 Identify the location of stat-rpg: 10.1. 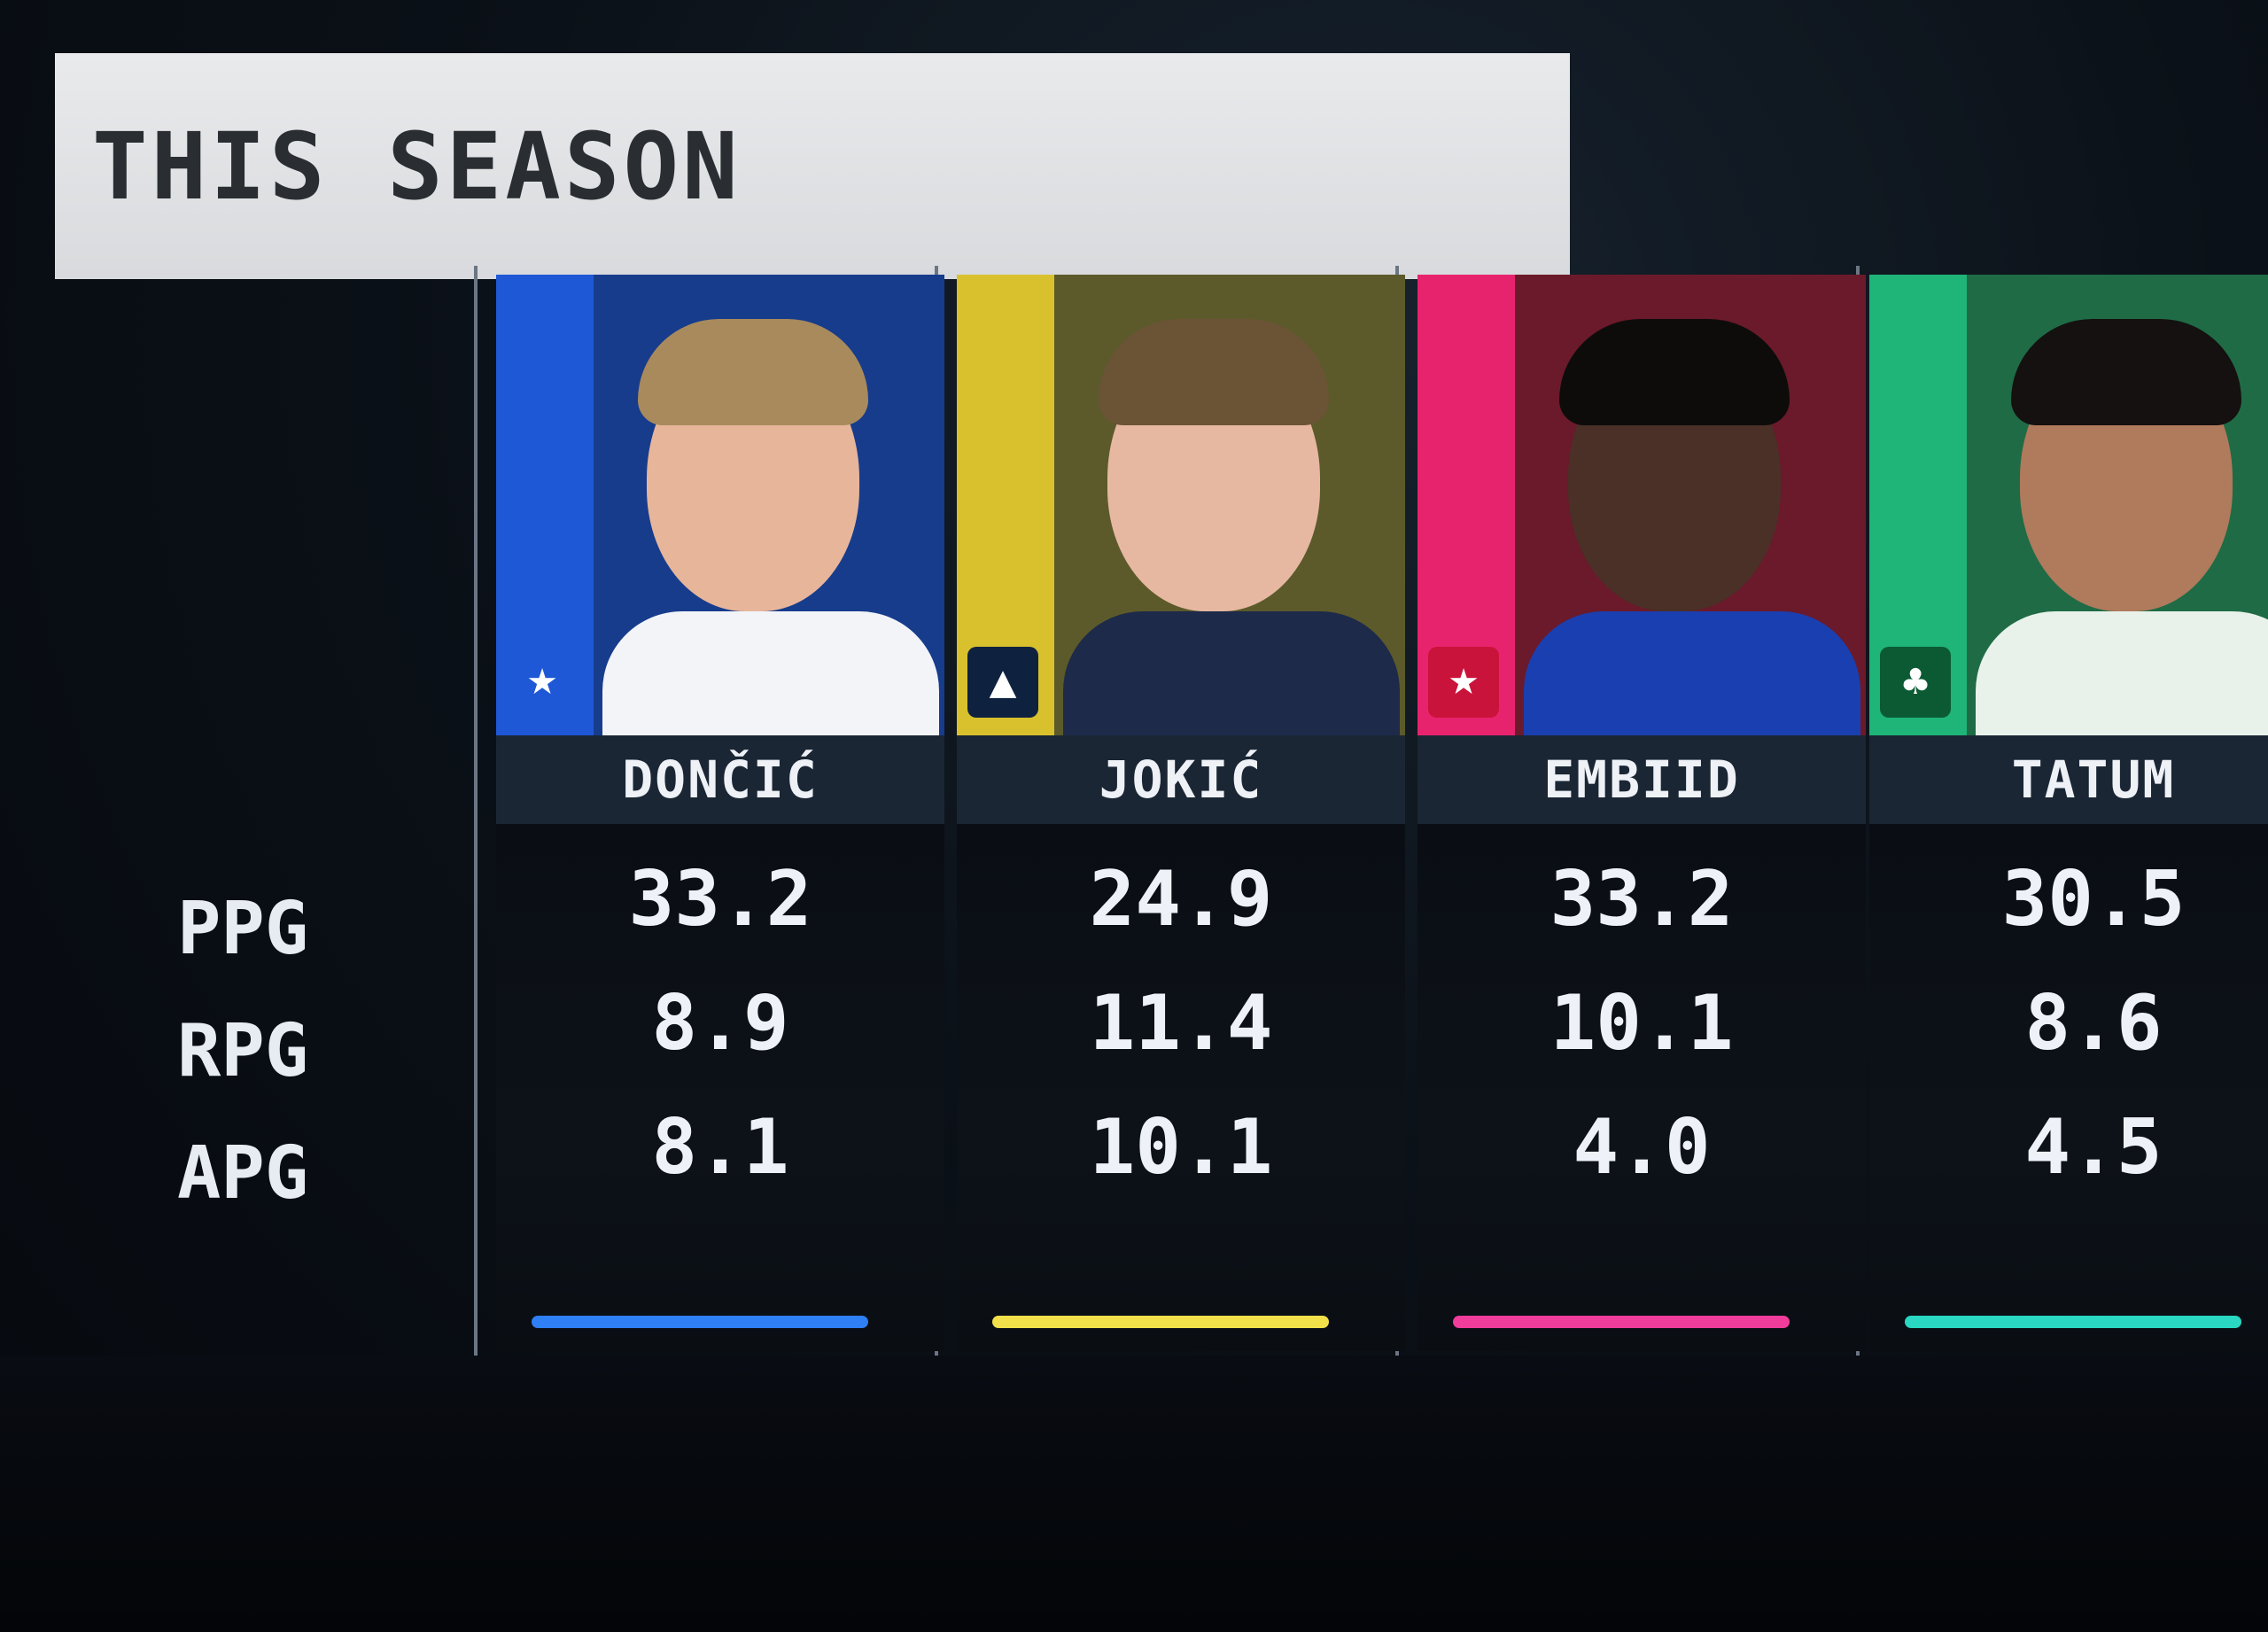
(1642, 1023).